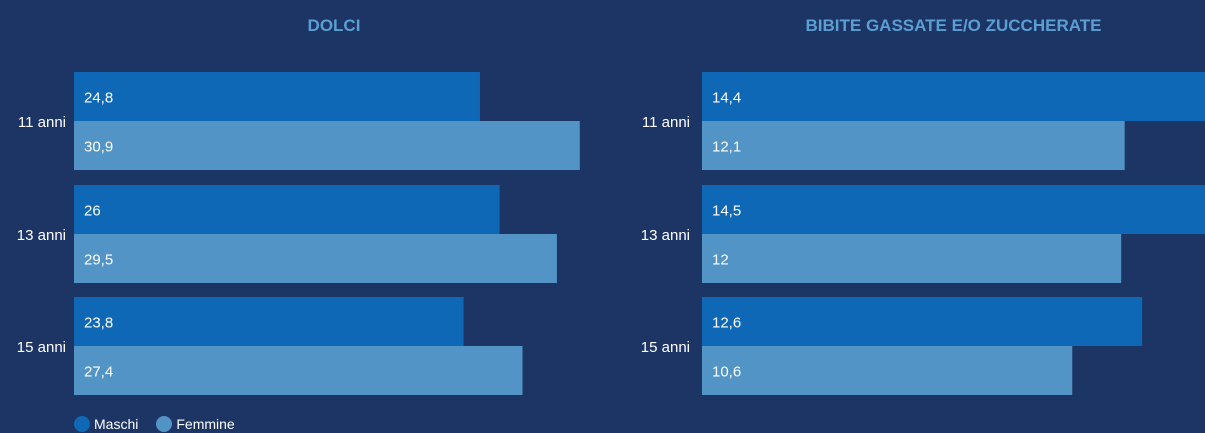  Describe the element at coordinates (726, 323) in the screenshot. I see `data-label: 12,6` at that location.